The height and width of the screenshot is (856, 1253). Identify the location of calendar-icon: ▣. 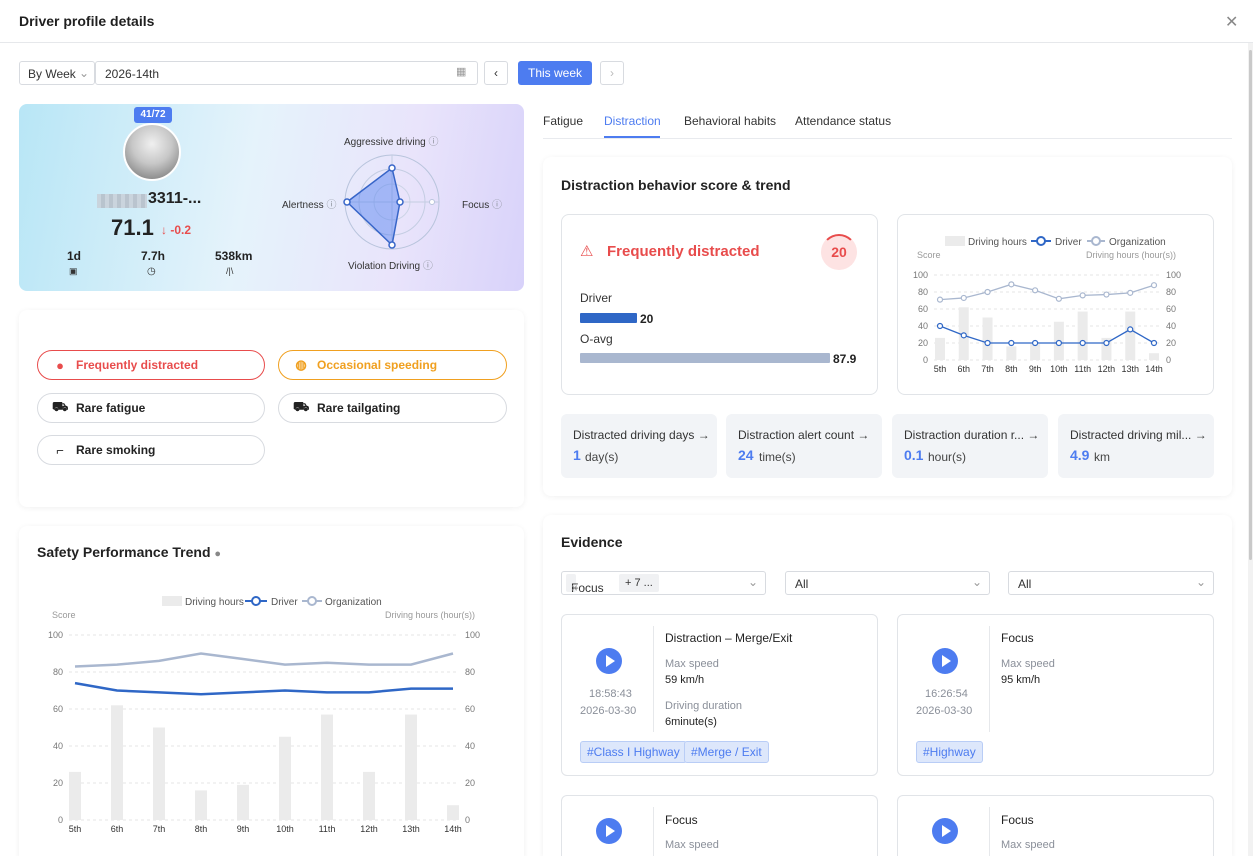
(73, 271).